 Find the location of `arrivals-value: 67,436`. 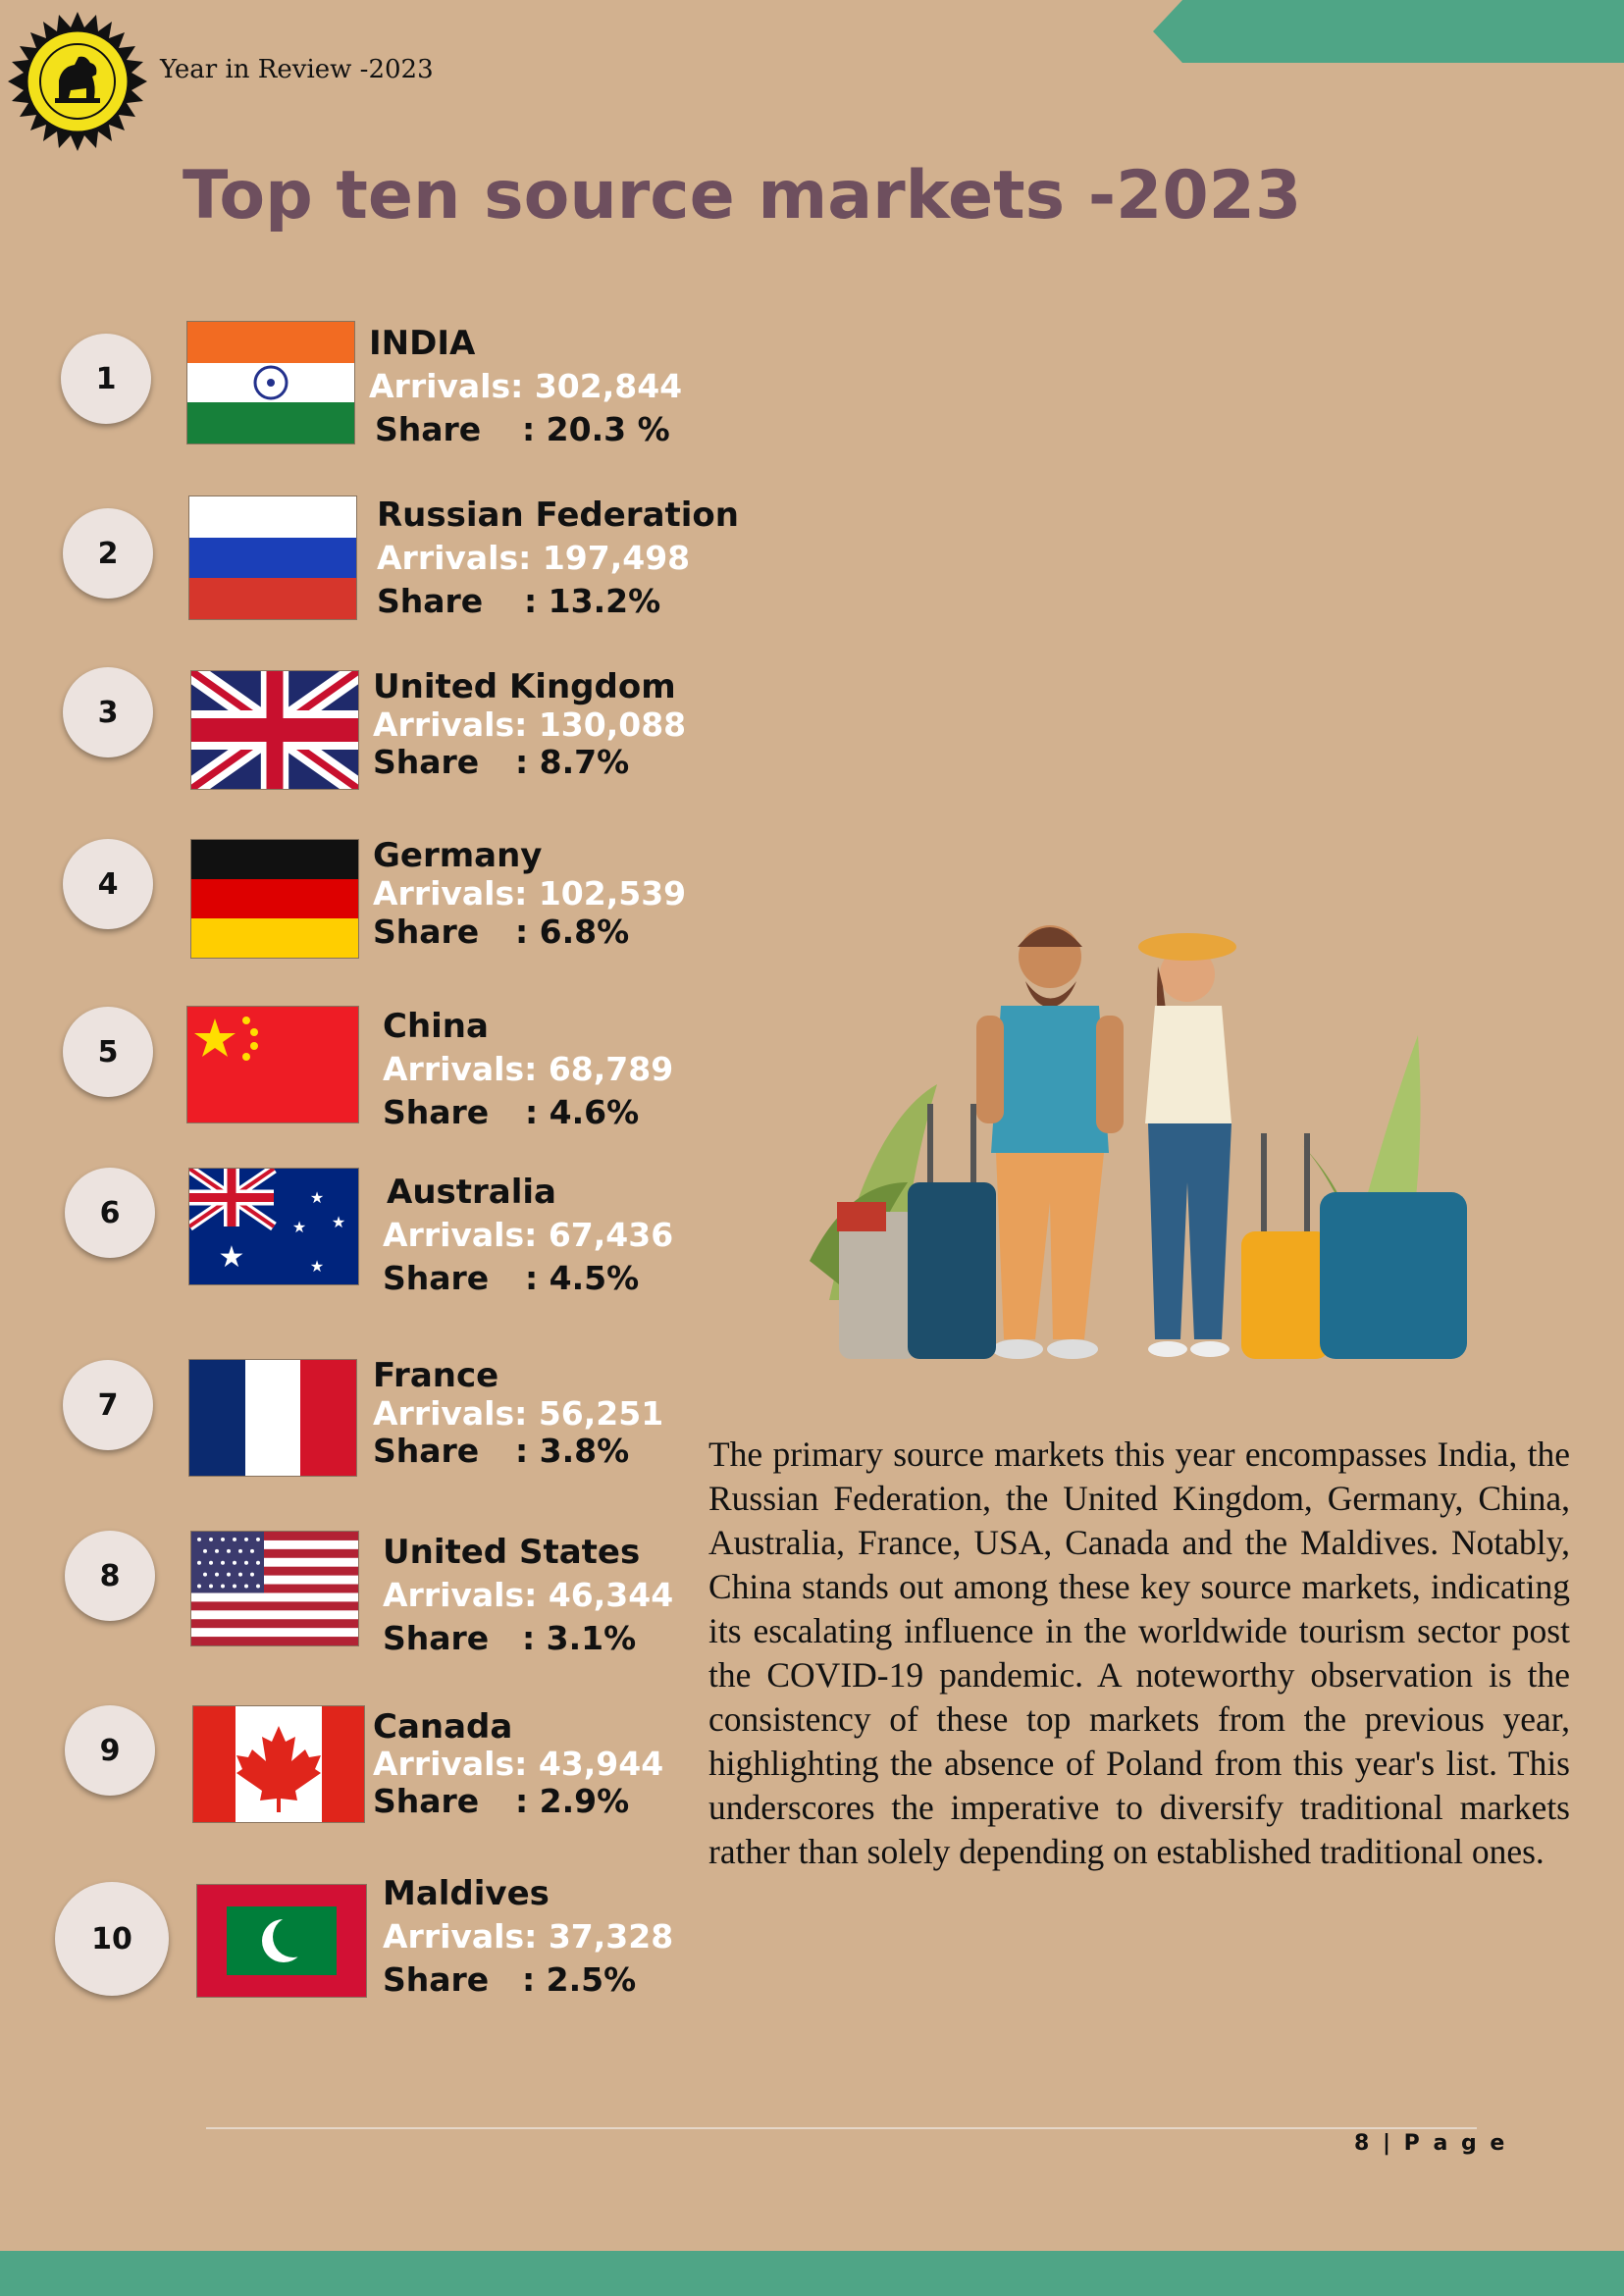

arrivals-value: 67,436 is located at coordinates (611, 1235).